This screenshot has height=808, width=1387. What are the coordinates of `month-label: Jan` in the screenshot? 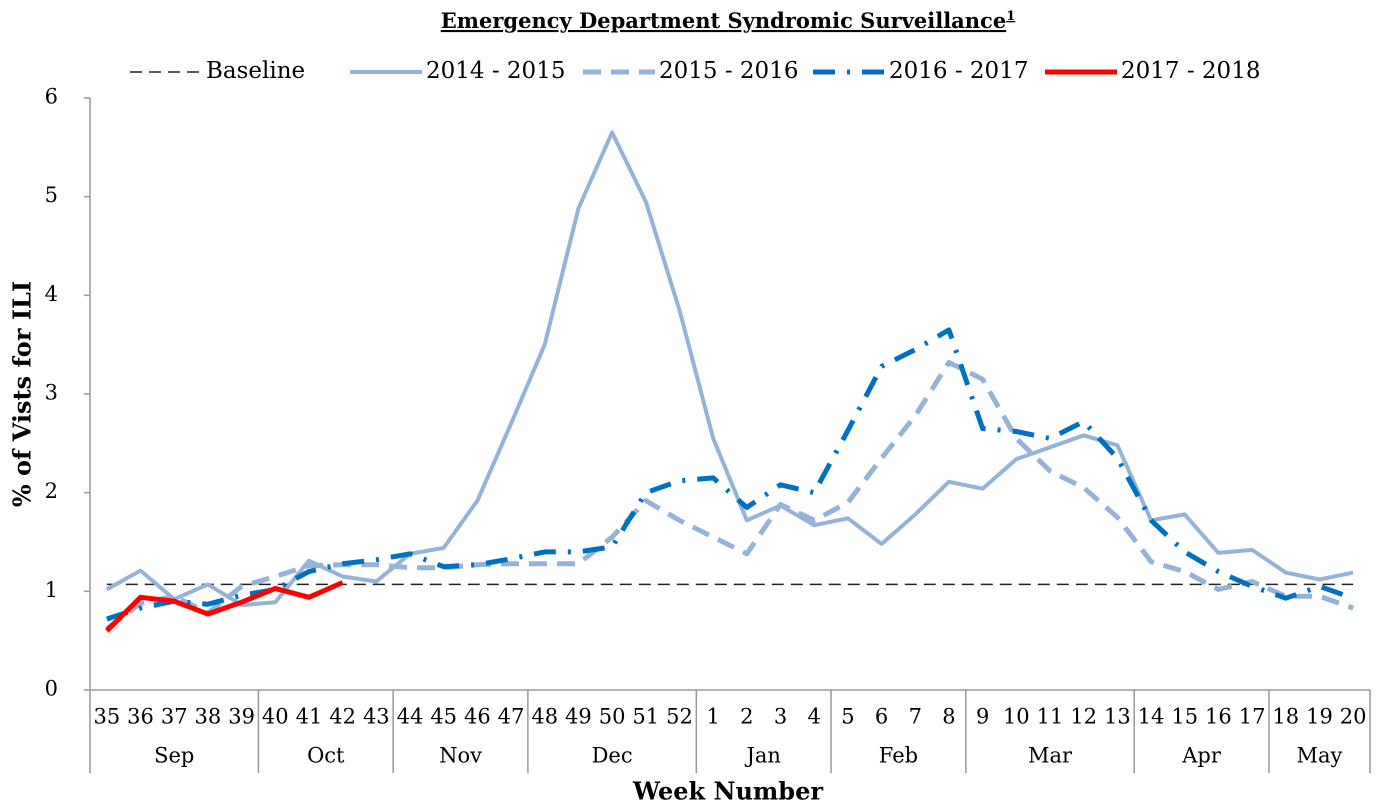 It's located at (762, 756).